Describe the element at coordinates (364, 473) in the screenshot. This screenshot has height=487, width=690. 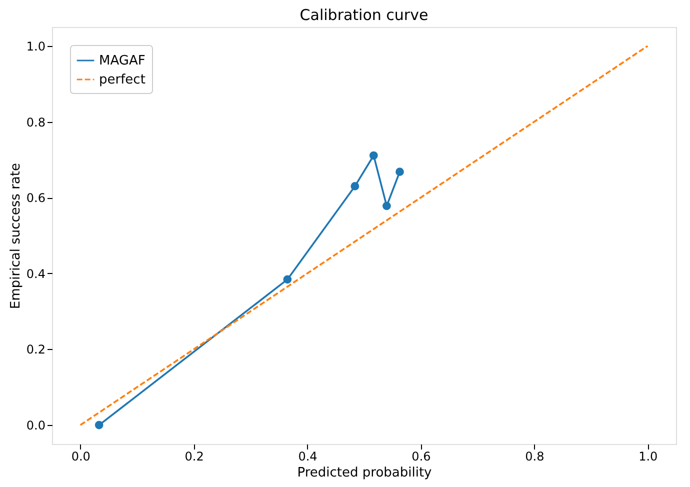
I see `x-axis-title: Predicted probability` at that location.